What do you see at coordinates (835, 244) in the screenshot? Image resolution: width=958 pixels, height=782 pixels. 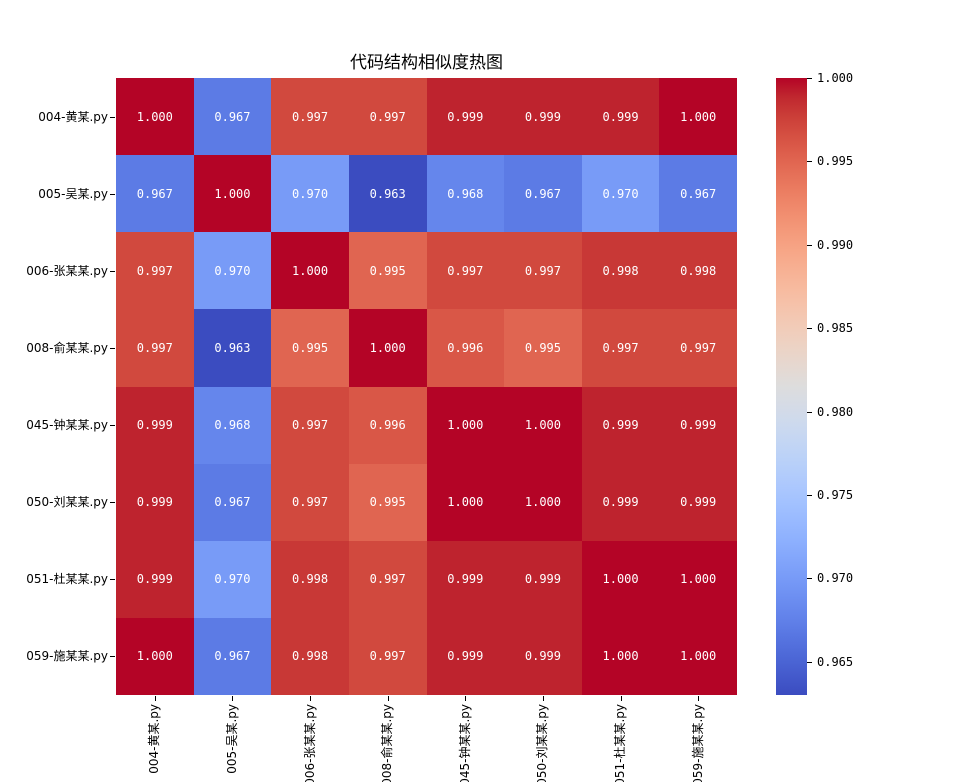 I see `colorbar-tick-label: 0.990` at bounding box center [835, 244].